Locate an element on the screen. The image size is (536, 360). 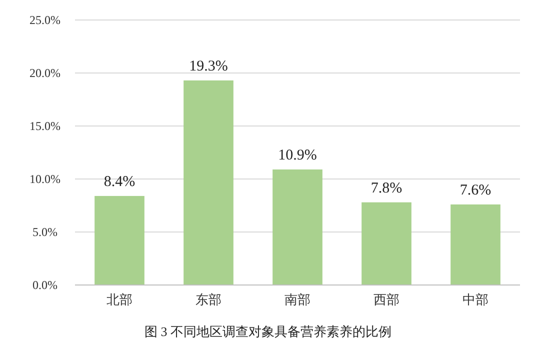
data-label: 19.3% is located at coordinates (208, 66).